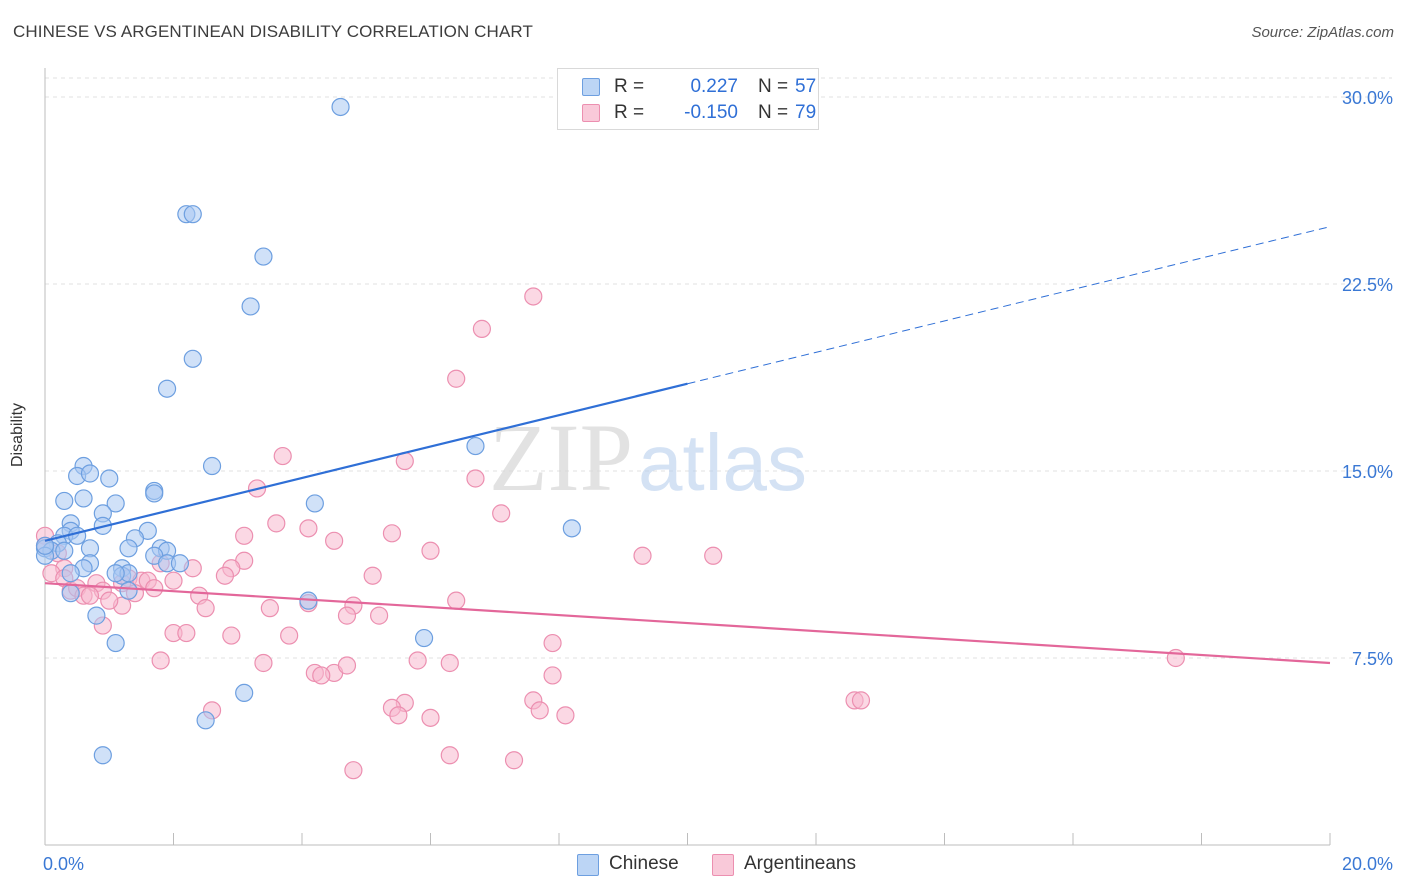 The image size is (1406, 892). What do you see at coordinates (1367, 472) in the screenshot?
I see `y-tick-label: 15.0%` at bounding box center [1367, 472].